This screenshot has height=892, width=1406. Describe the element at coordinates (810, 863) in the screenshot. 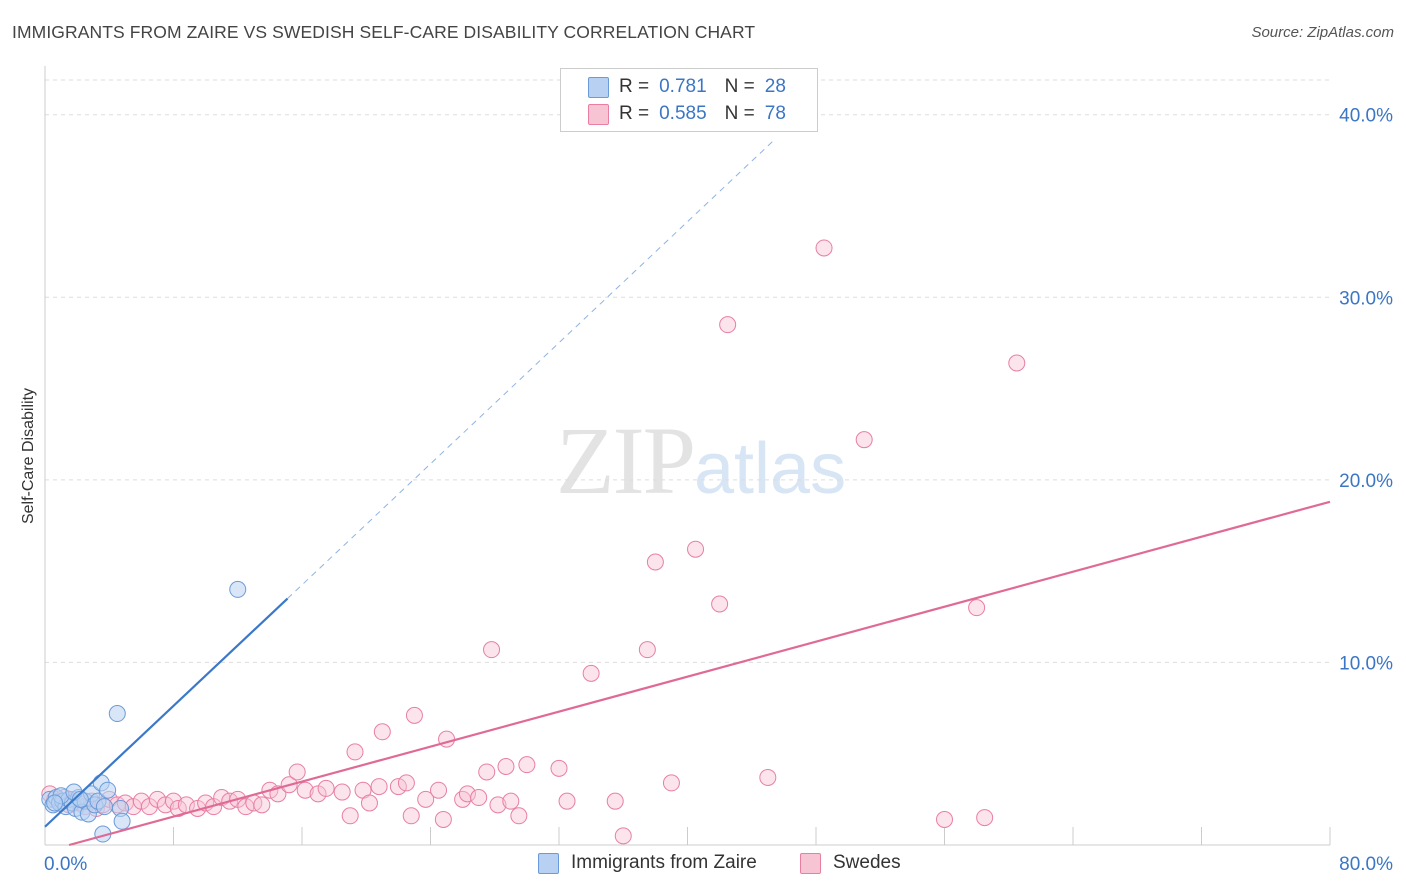

I see `legend-swatch-swedes-bottom` at that location.